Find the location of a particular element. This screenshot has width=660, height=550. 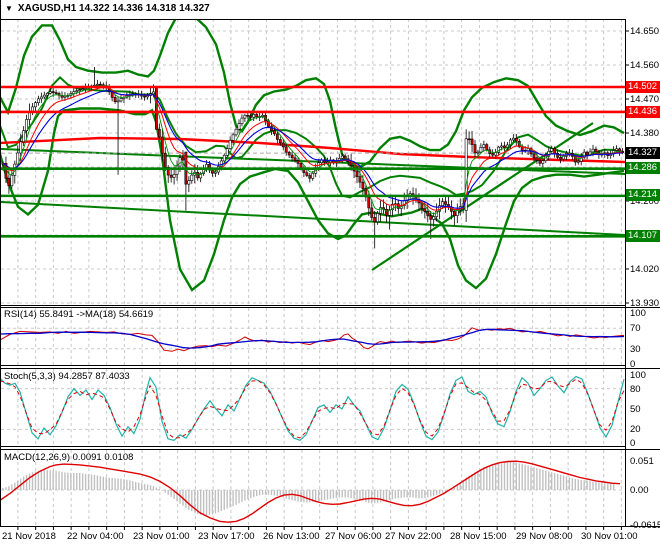

slow-red-ma is located at coordinates (313, 150).